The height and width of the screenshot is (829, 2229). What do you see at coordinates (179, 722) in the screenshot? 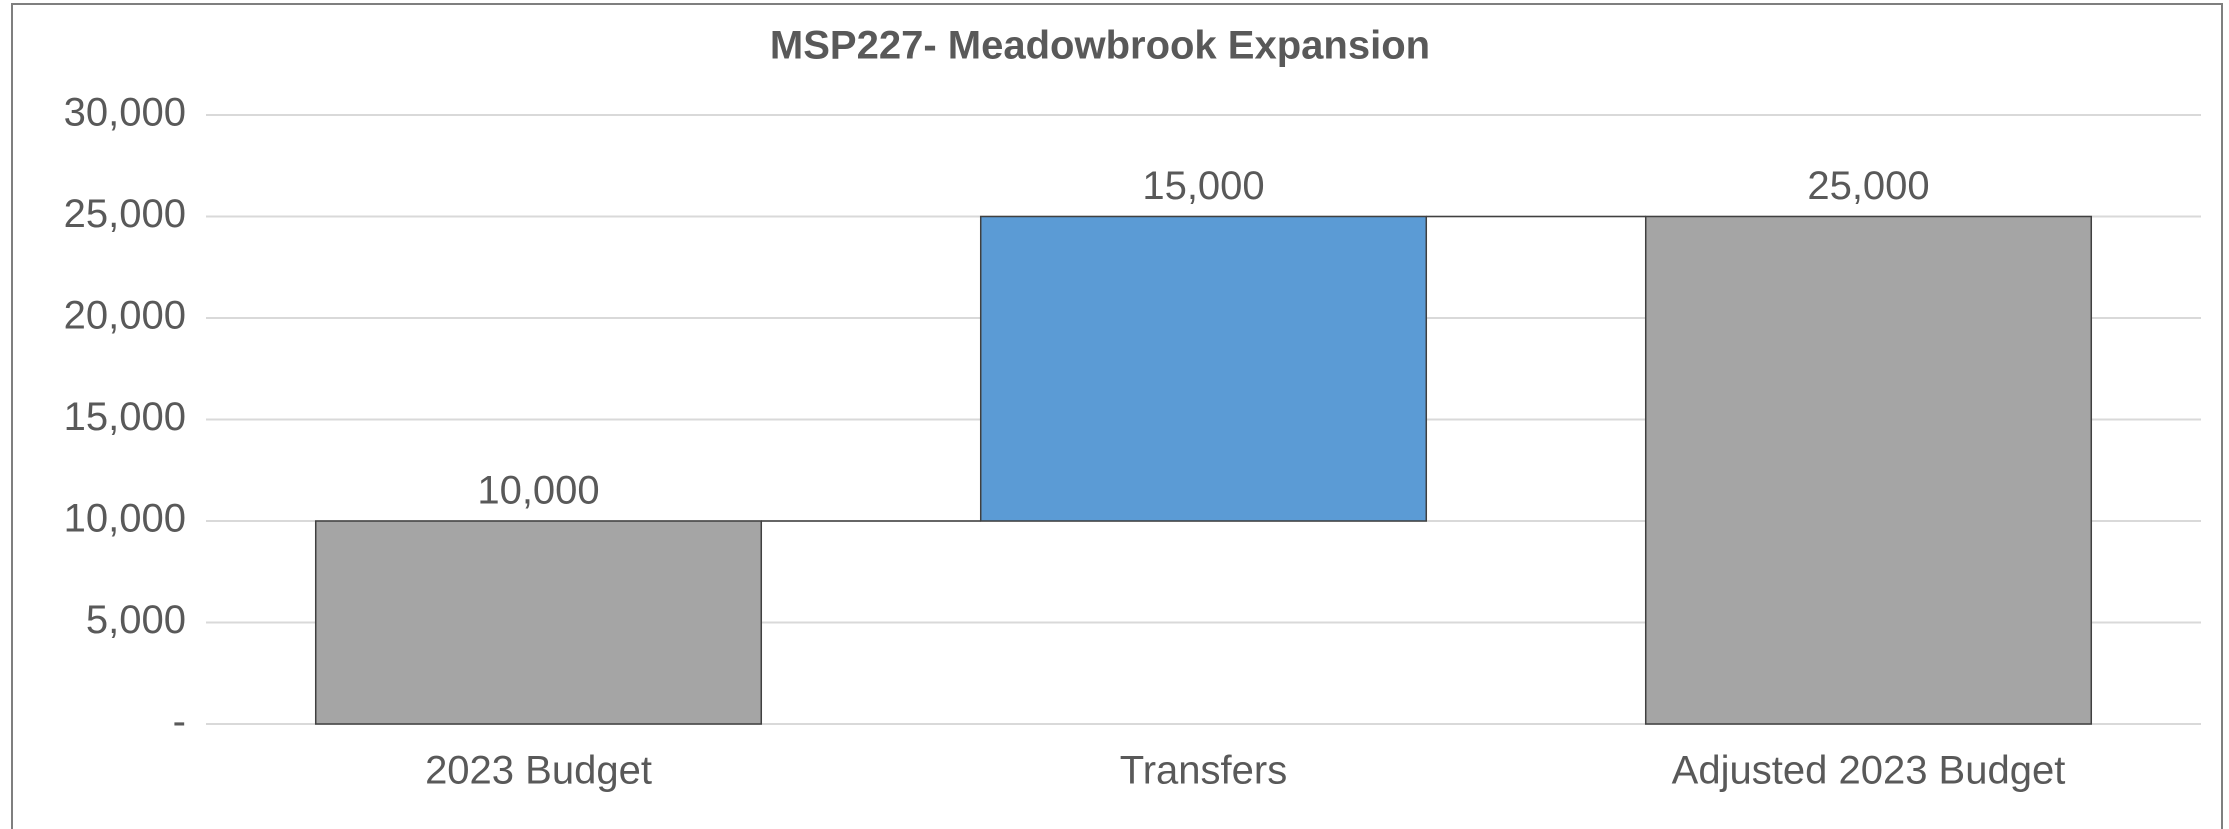
I see `y-tick-label: -` at bounding box center [179, 722].